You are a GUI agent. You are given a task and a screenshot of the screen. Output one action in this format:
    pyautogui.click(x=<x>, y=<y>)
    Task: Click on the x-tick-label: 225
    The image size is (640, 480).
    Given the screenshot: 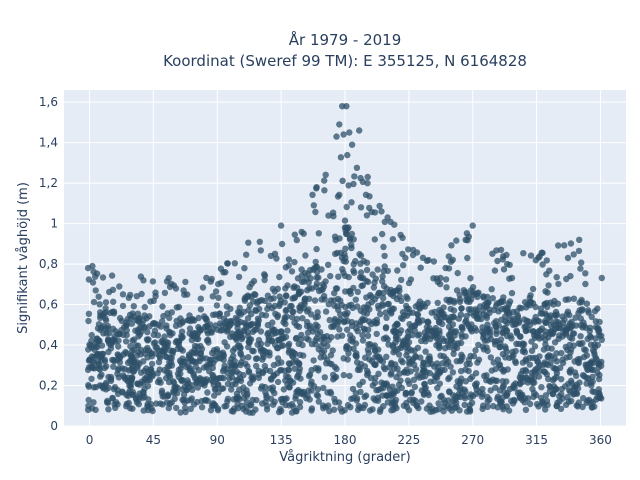 What is the action you would take?
    pyautogui.click(x=408, y=440)
    